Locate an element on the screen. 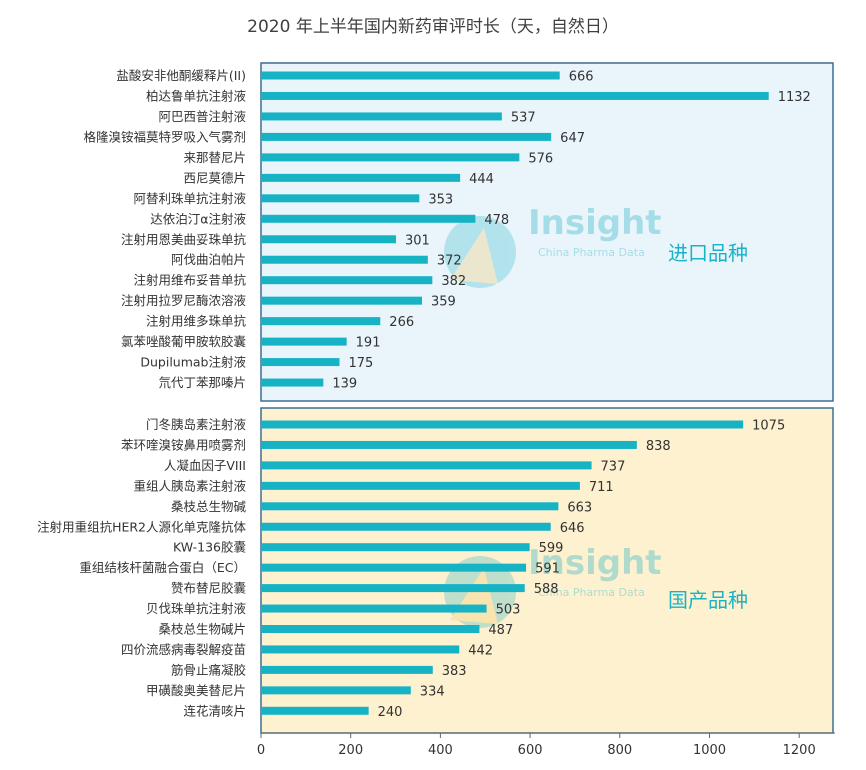 Image resolution: width=866 pixels, height=770 pixels. category-label: Dupilumab注射液 is located at coordinates (193, 362).